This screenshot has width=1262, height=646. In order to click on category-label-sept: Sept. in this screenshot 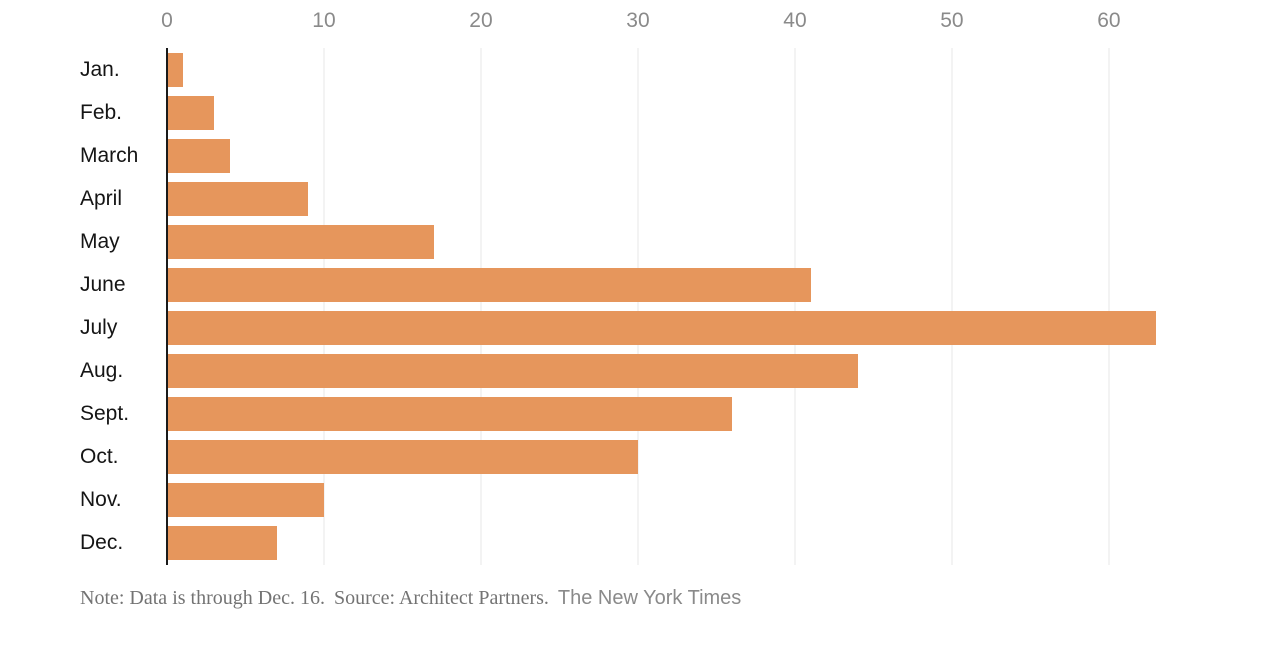, I will do `click(105, 414)`.